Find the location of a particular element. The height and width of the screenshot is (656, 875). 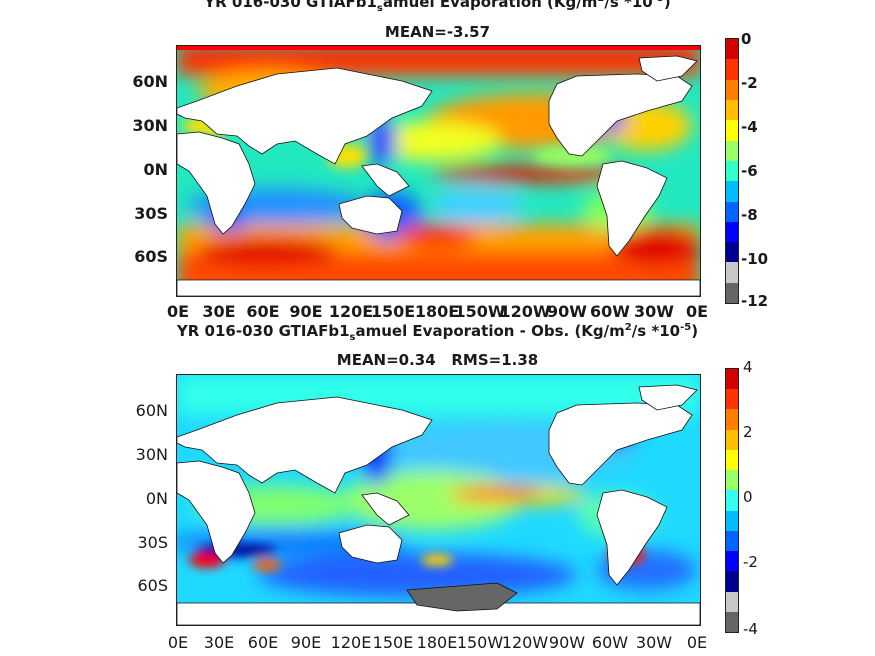

top-colorbar is located at coordinates (732, 171).